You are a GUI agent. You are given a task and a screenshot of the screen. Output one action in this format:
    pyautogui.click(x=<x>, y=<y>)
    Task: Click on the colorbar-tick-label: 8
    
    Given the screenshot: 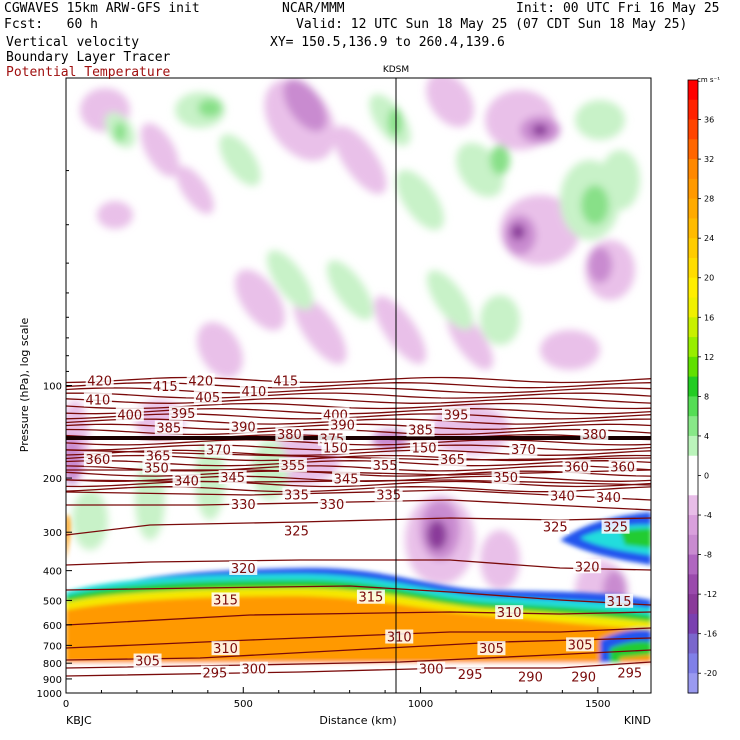 What is the action you would take?
    pyautogui.click(x=706, y=396)
    